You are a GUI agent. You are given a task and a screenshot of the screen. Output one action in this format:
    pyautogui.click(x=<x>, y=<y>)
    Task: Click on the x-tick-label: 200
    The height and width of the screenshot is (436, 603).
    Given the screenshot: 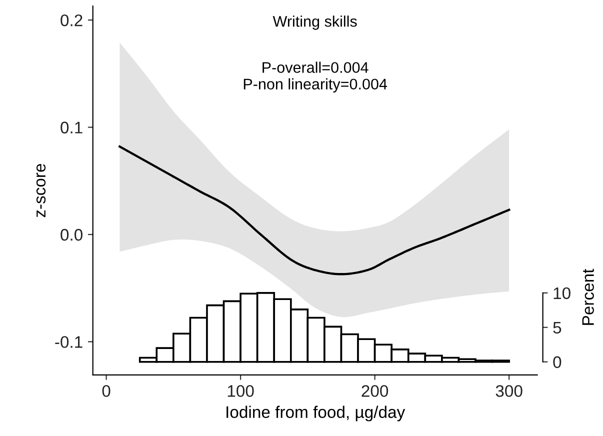 What is the action you would take?
    pyautogui.click(x=375, y=391)
    